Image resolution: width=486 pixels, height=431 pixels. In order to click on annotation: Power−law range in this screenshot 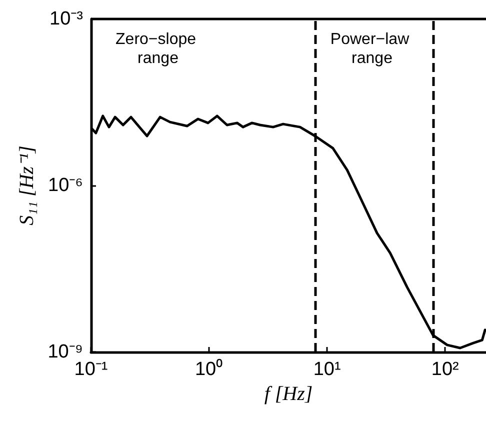, I will do `click(372, 49)`.